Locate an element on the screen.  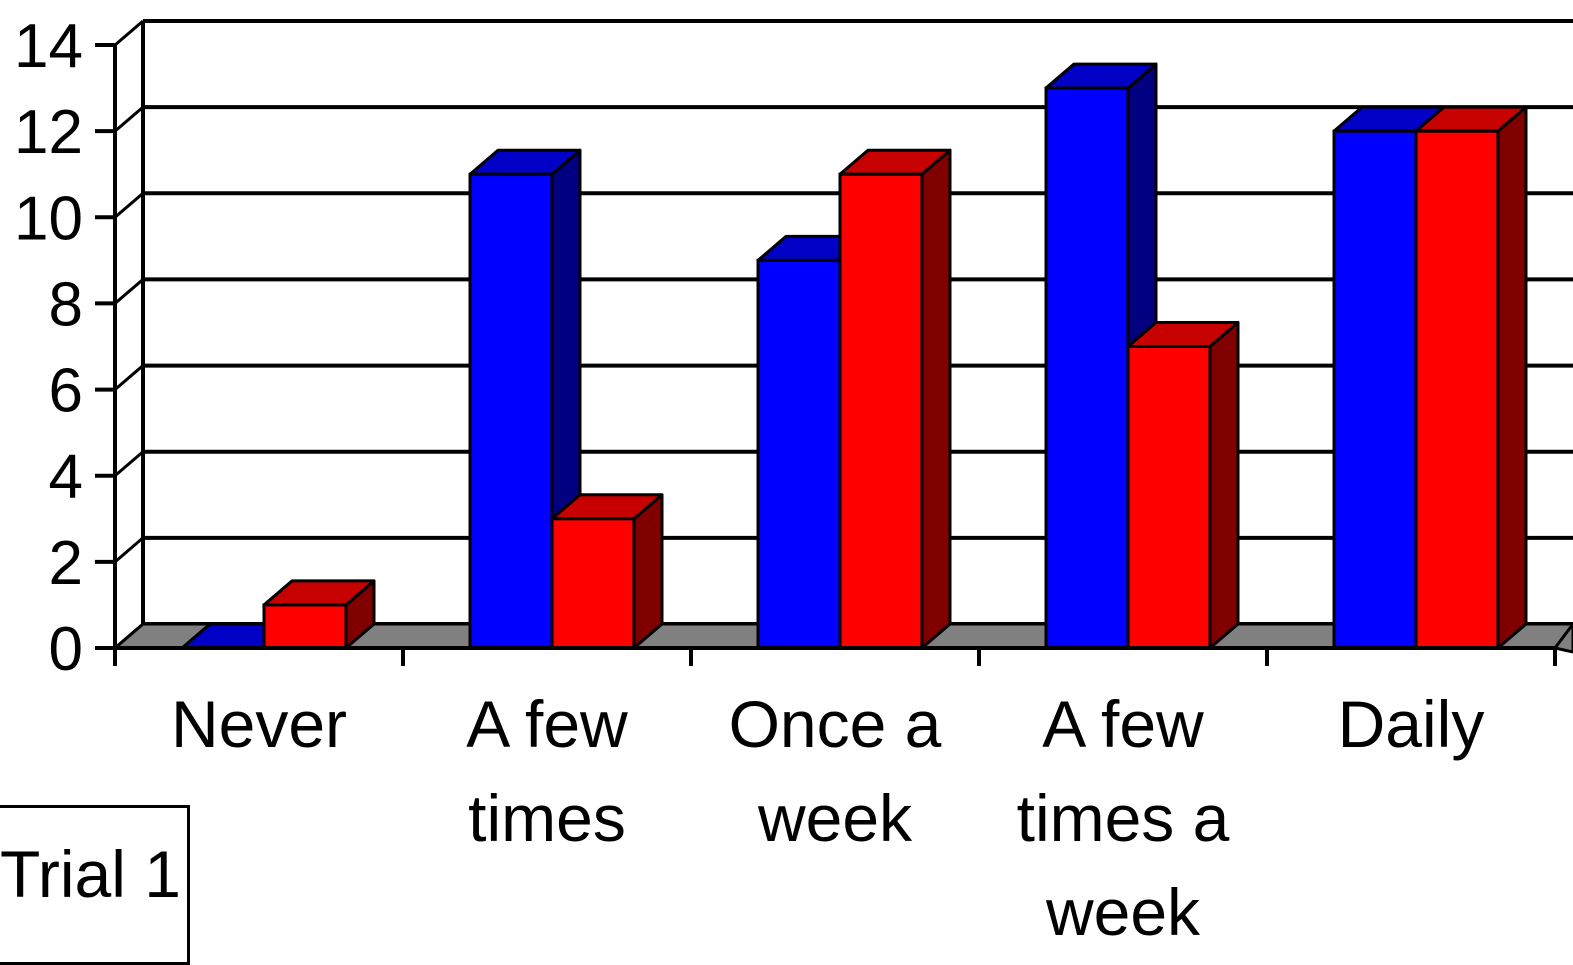
x-tick-label: Daily is located at coordinates (1411, 724).